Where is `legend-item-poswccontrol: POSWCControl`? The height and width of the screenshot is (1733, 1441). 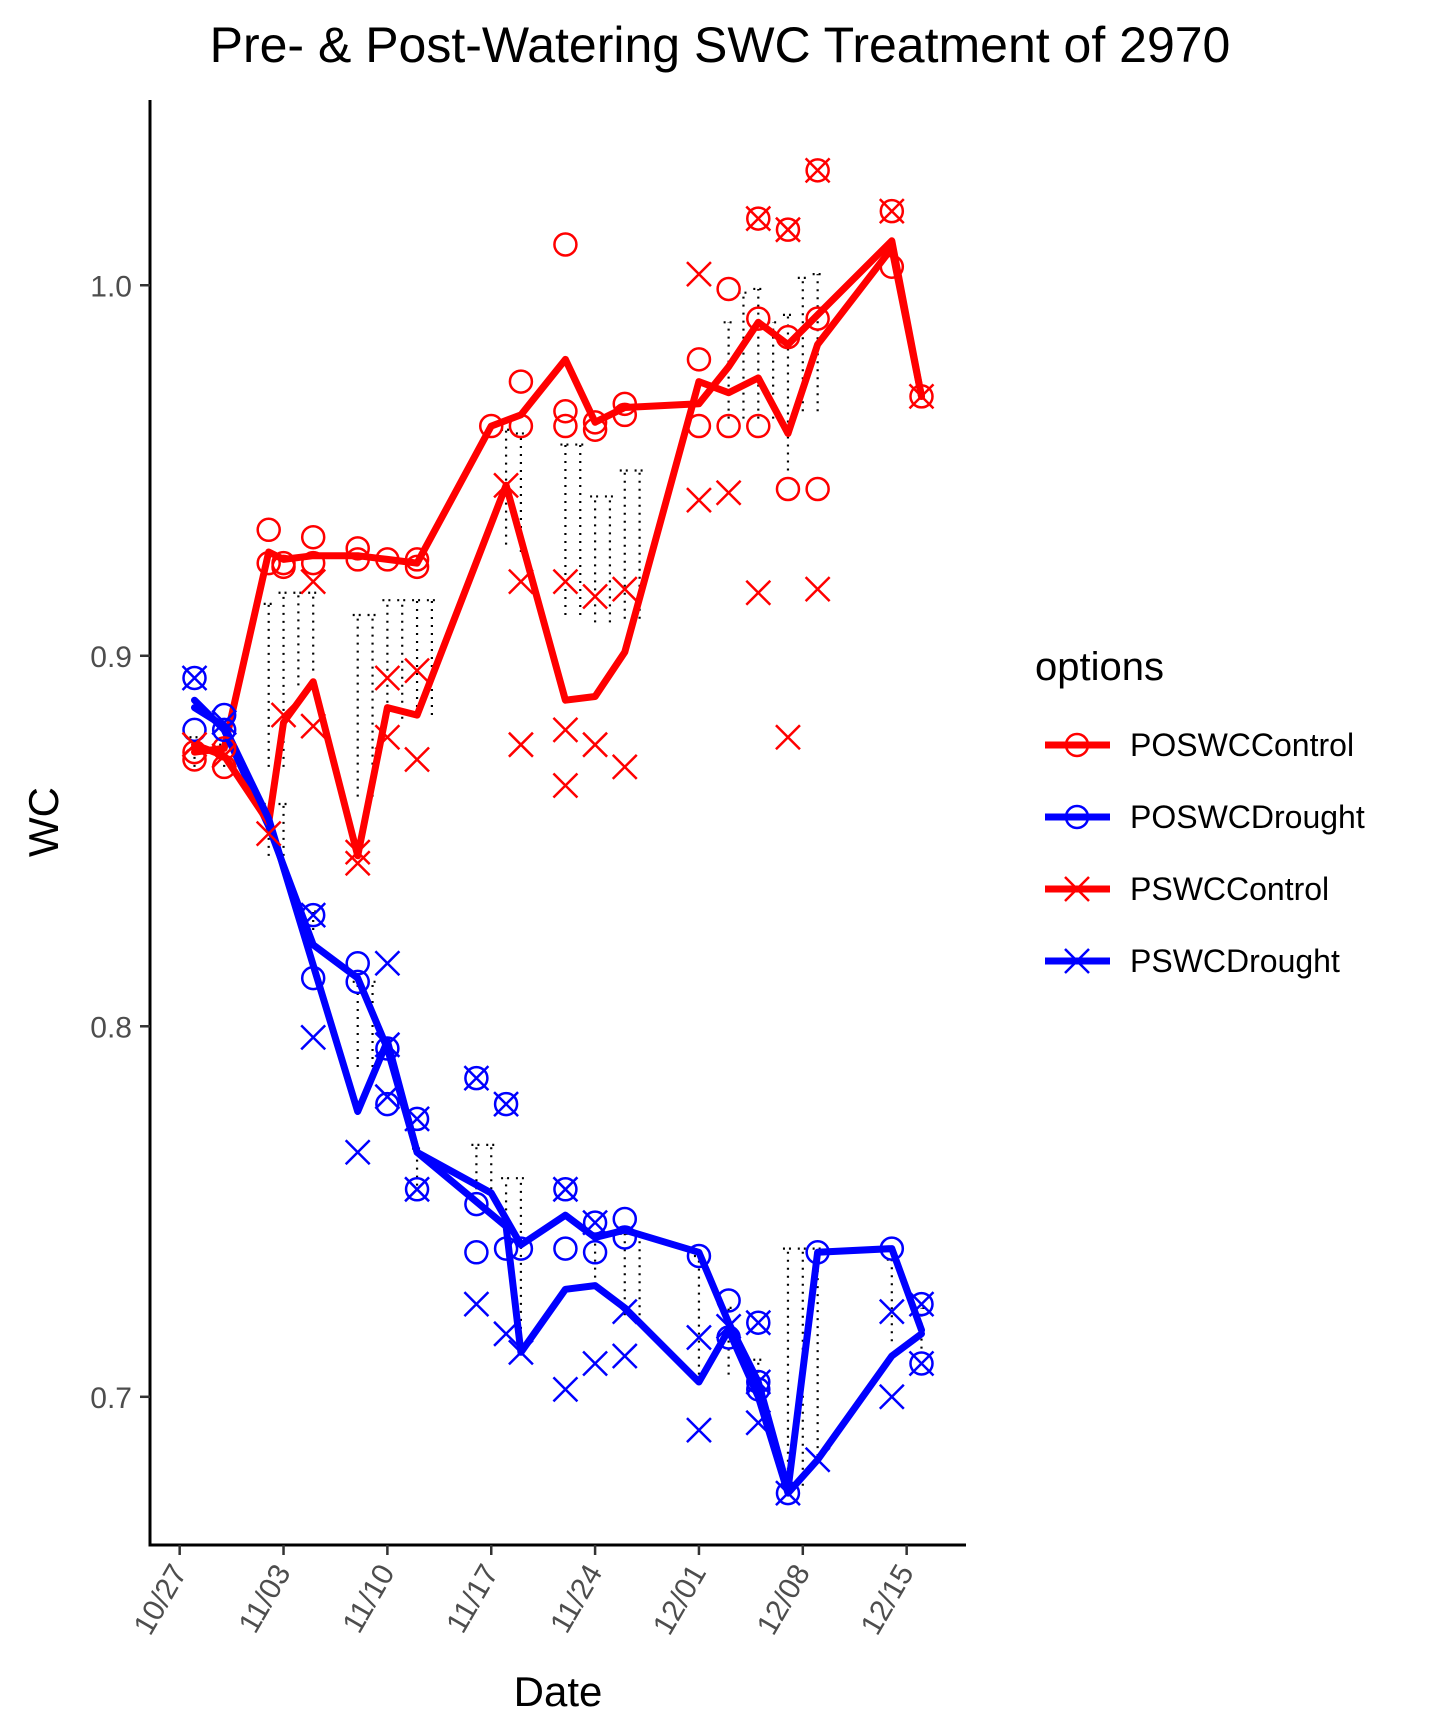
legend-item-poswccontrol: POSWCControl is located at coordinates (1199, 745).